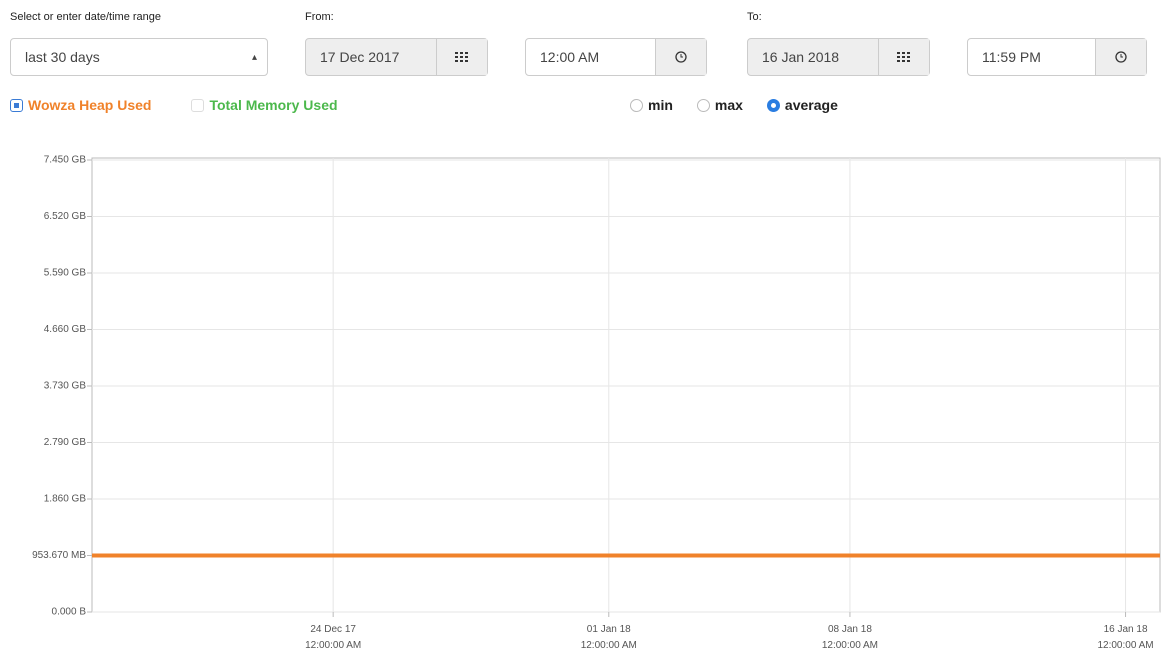 This screenshot has height=660, width=1173. I want to click on y-tick-label: 0.000 B, so click(69, 612).